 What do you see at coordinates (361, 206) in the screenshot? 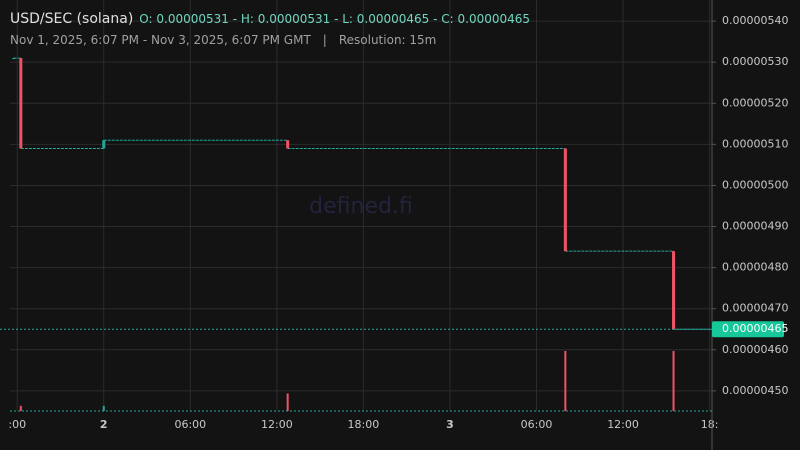
I see `watermark: defined.fi` at bounding box center [361, 206].